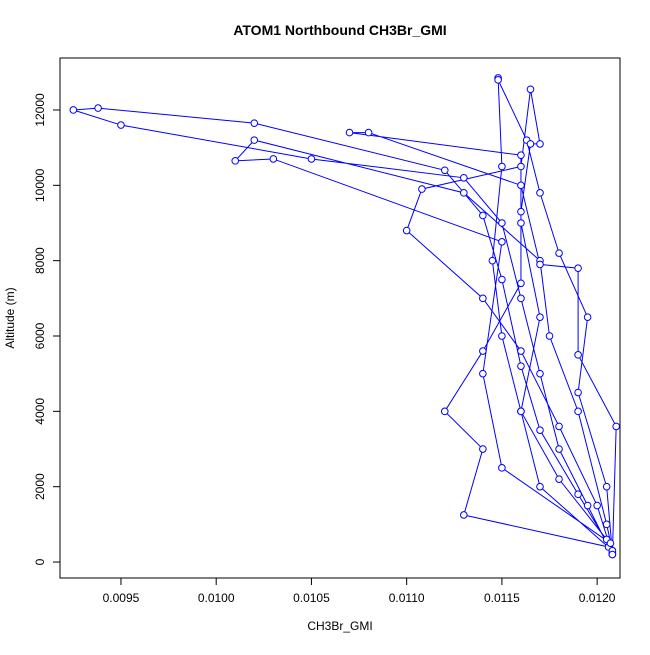 Image resolution: width=650 pixels, height=655 pixels. What do you see at coordinates (40, 411) in the screenshot?
I see `y-tick-label: 4000` at bounding box center [40, 411].